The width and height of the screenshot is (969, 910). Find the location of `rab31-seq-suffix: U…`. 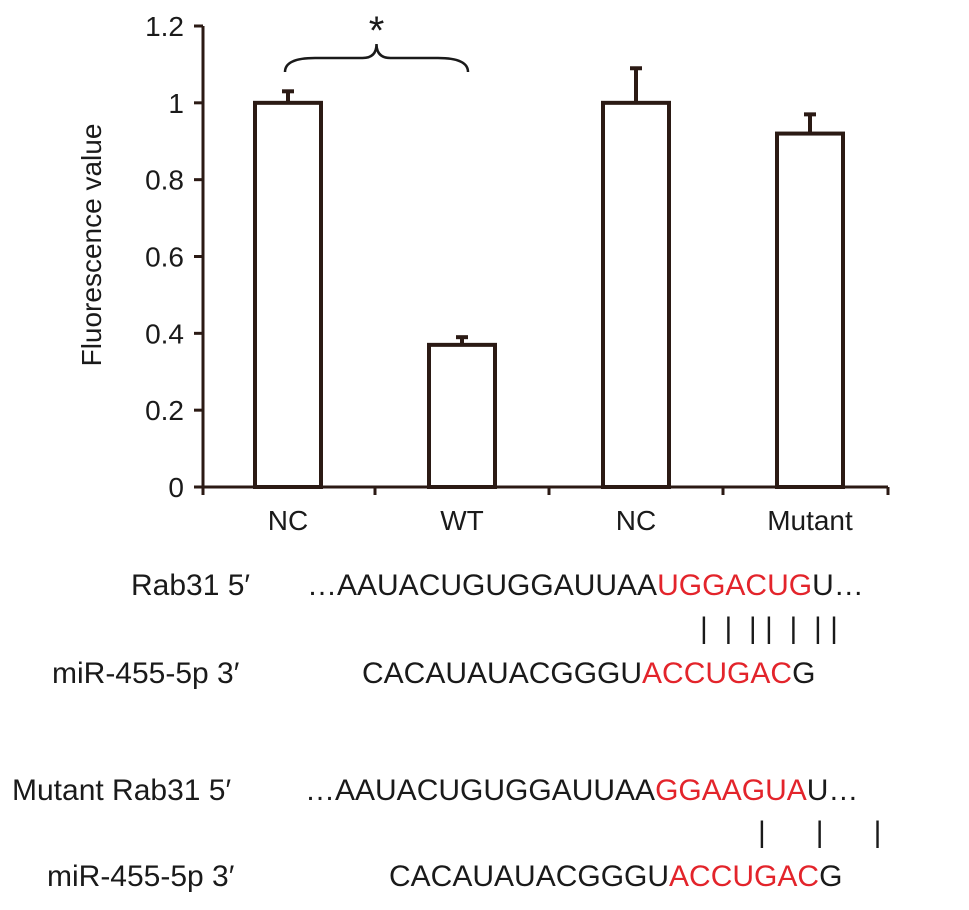

rab31-seq-suffix: U… is located at coordinates (838, 585).